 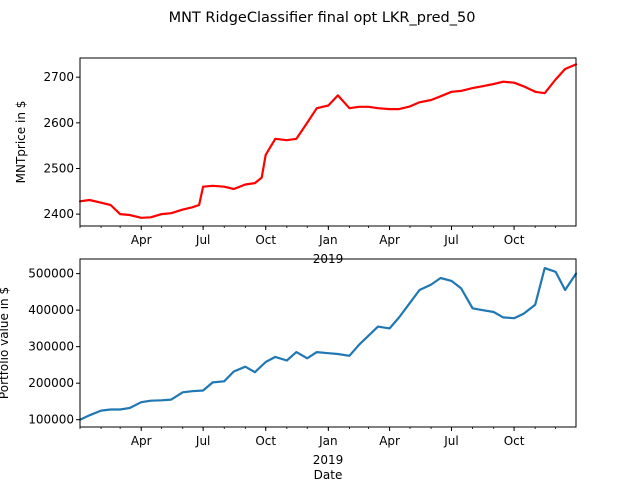 What do you see at coordinates (58, 123) in the screenshot?
I see `price-y-tick-label: 2600` at bounding box center [58, 123].